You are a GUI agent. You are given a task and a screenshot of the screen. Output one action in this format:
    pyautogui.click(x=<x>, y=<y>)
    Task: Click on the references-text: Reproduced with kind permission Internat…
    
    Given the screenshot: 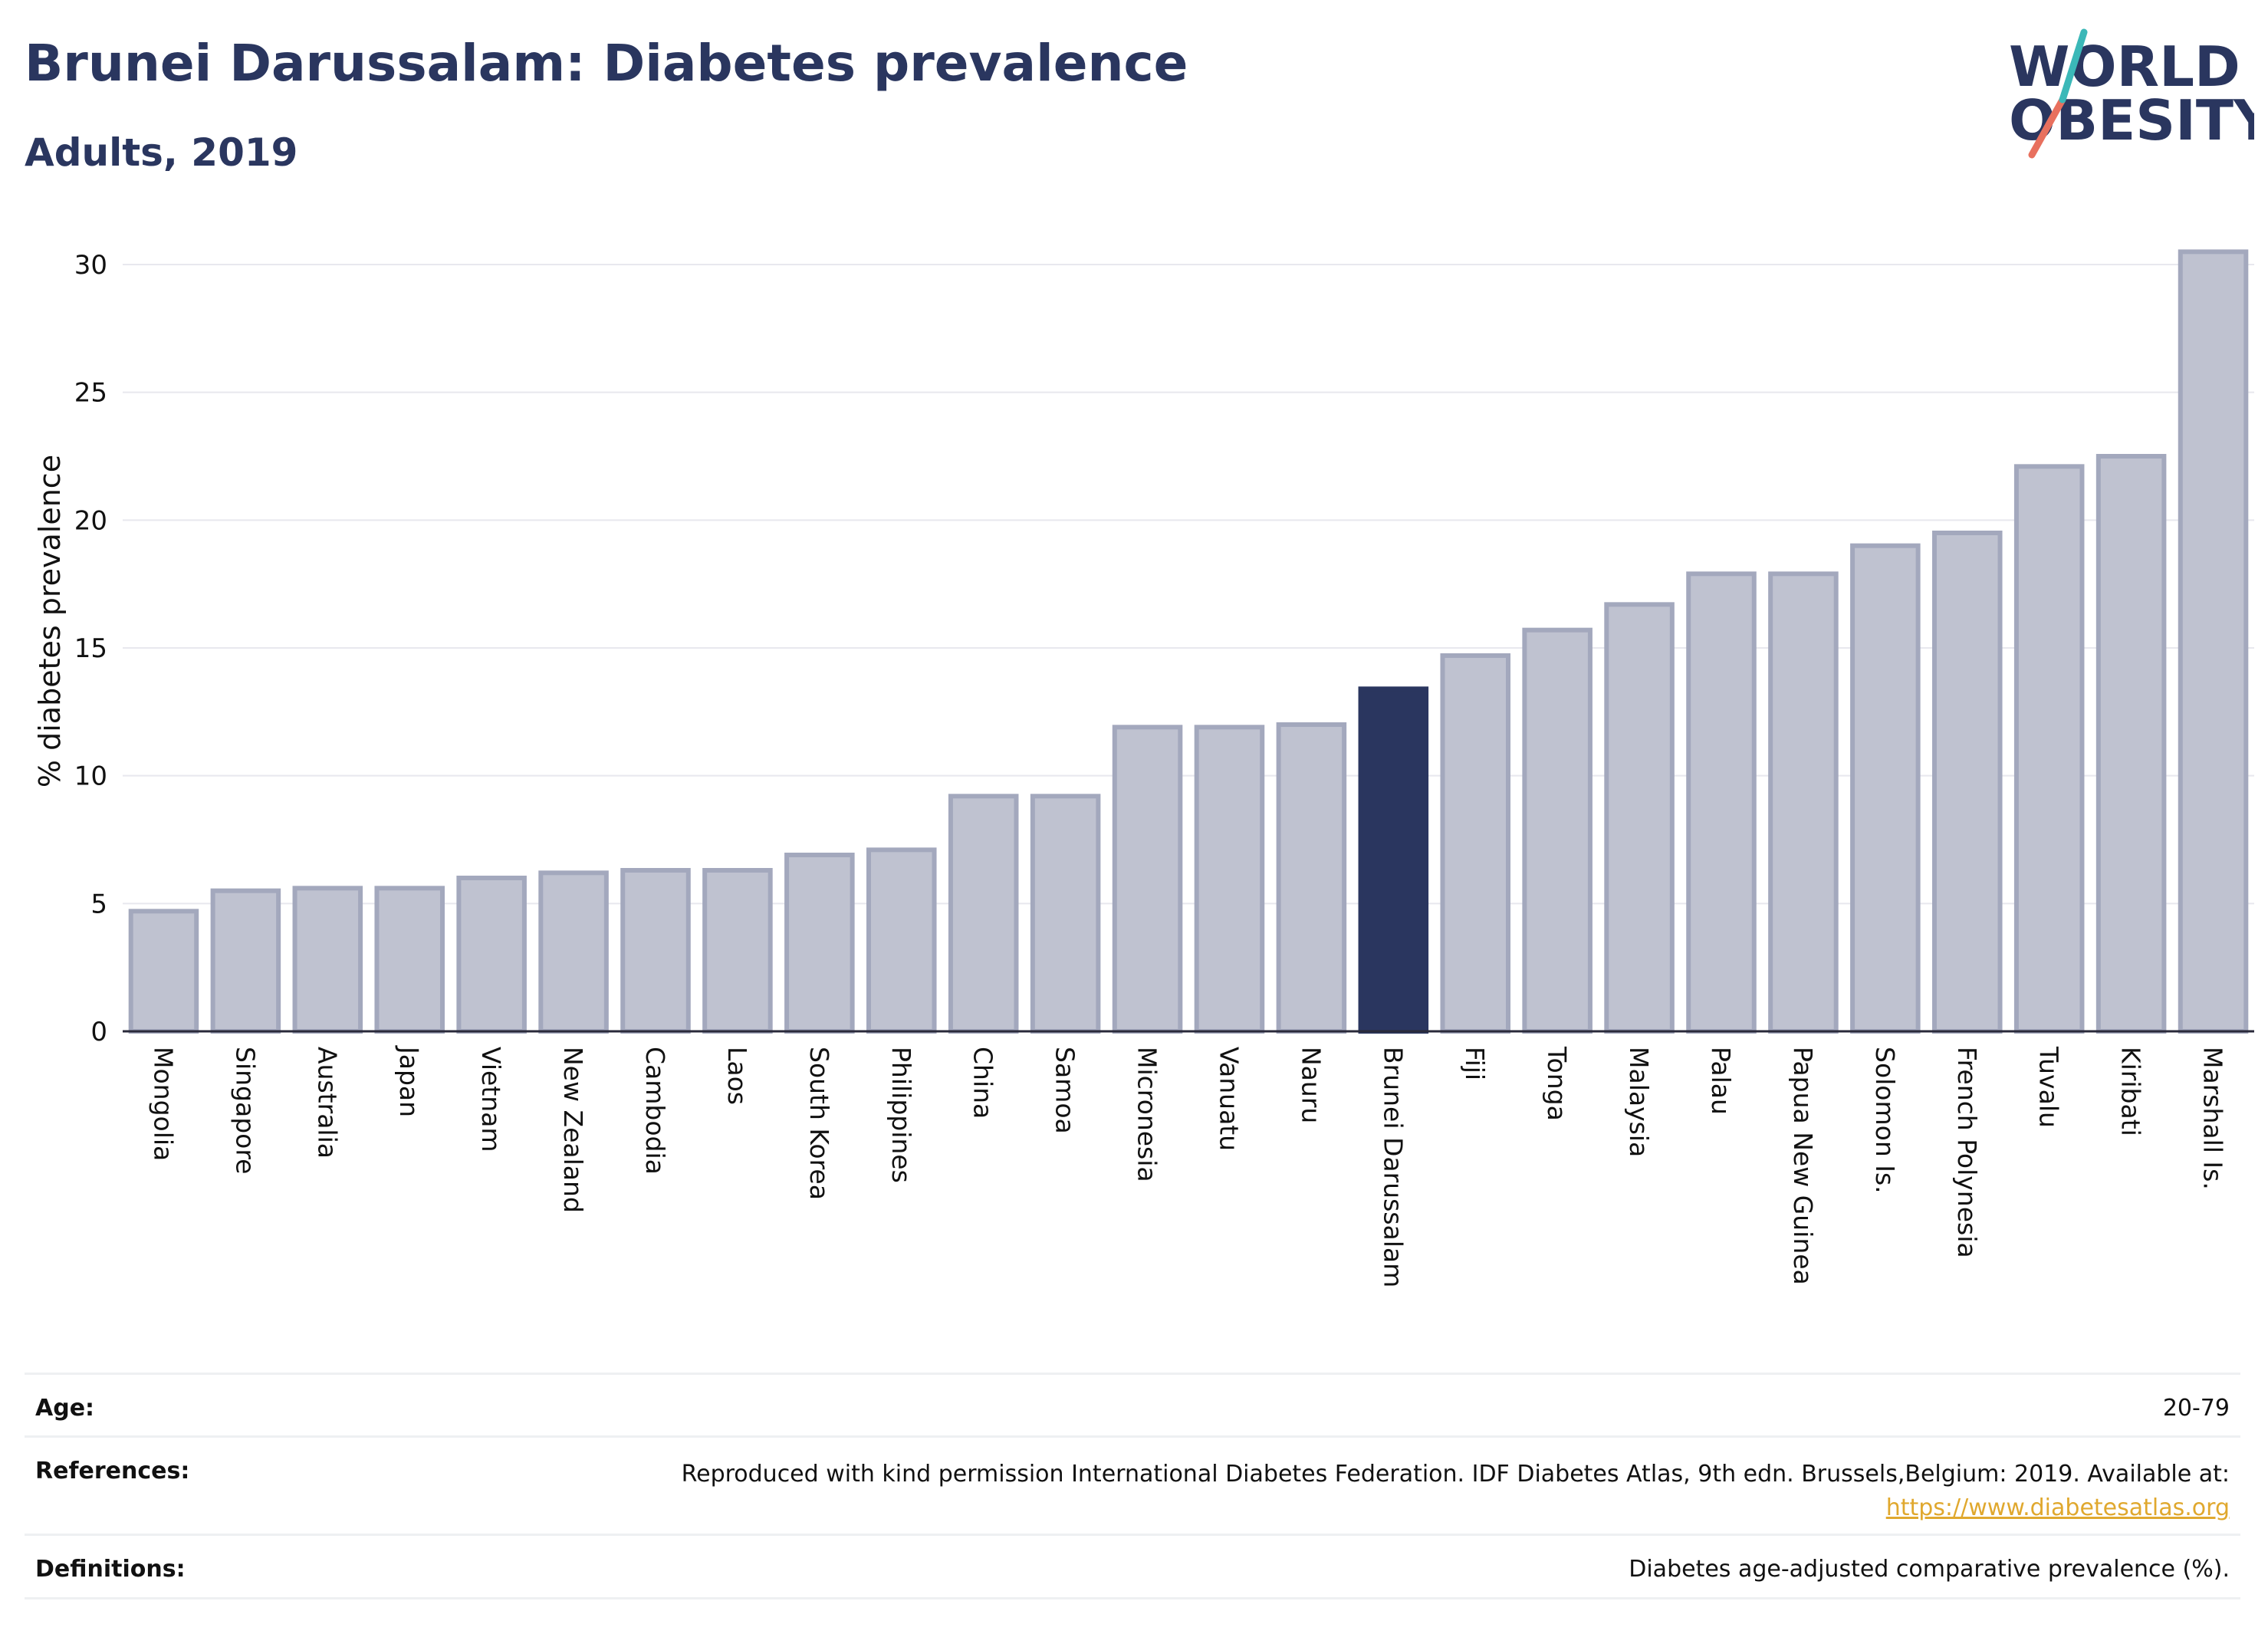 What is the action you would take?
    pyautogui.click(x=1455, y=1474)
    